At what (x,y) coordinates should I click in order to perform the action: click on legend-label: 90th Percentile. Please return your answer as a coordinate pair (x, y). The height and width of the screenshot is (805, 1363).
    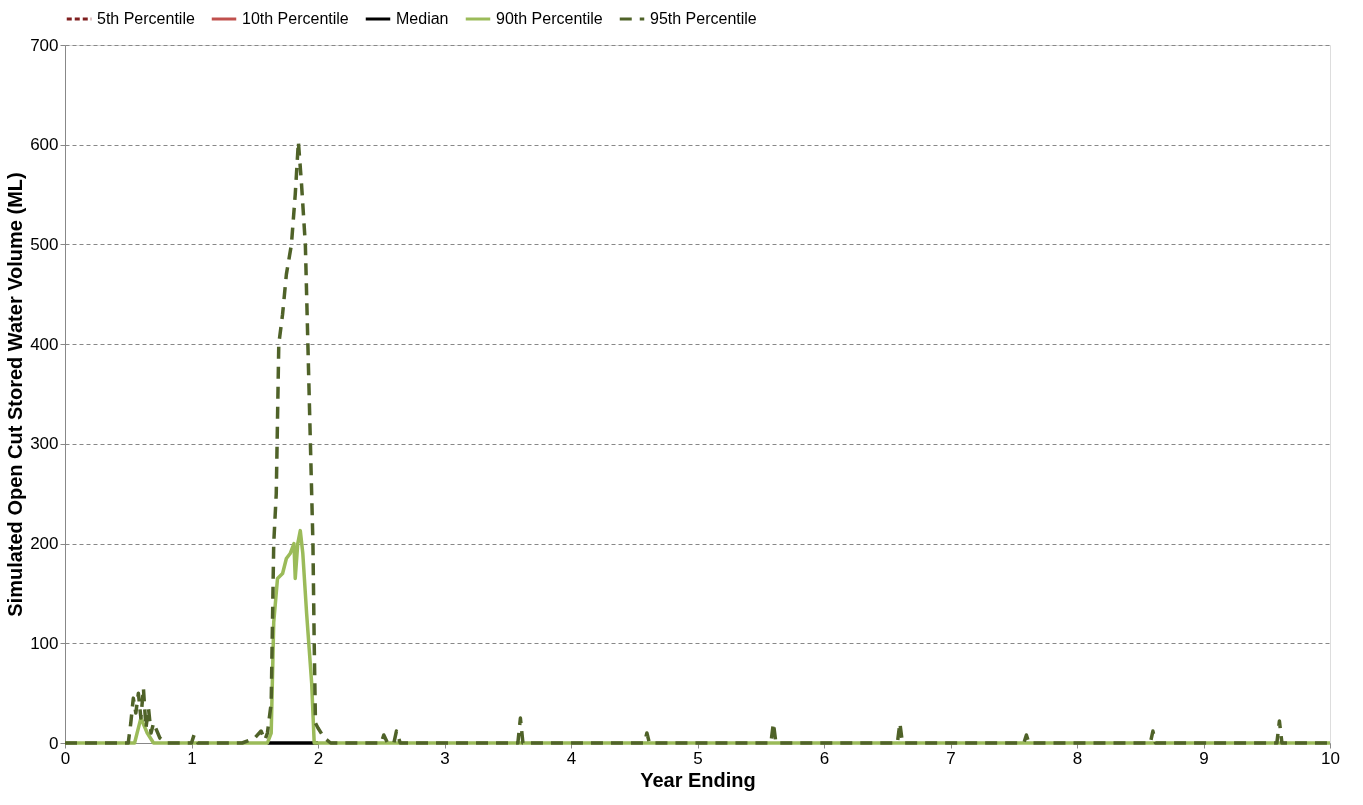
    Looking at the image, I should click on (549, 18).